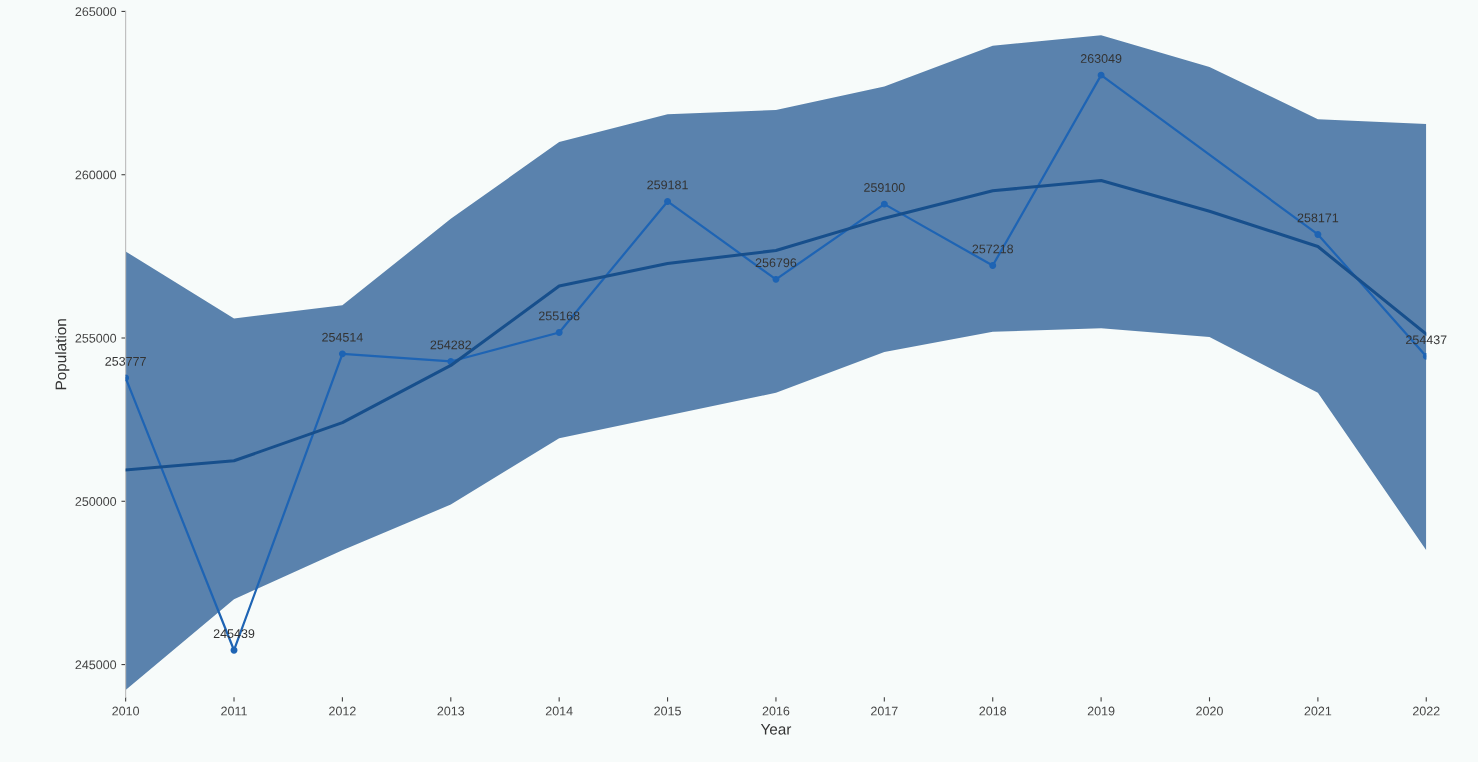 The height and width of the screenshot is (762, 1478). I want to click on x-tick-label: 2022, so click(1426, 711).